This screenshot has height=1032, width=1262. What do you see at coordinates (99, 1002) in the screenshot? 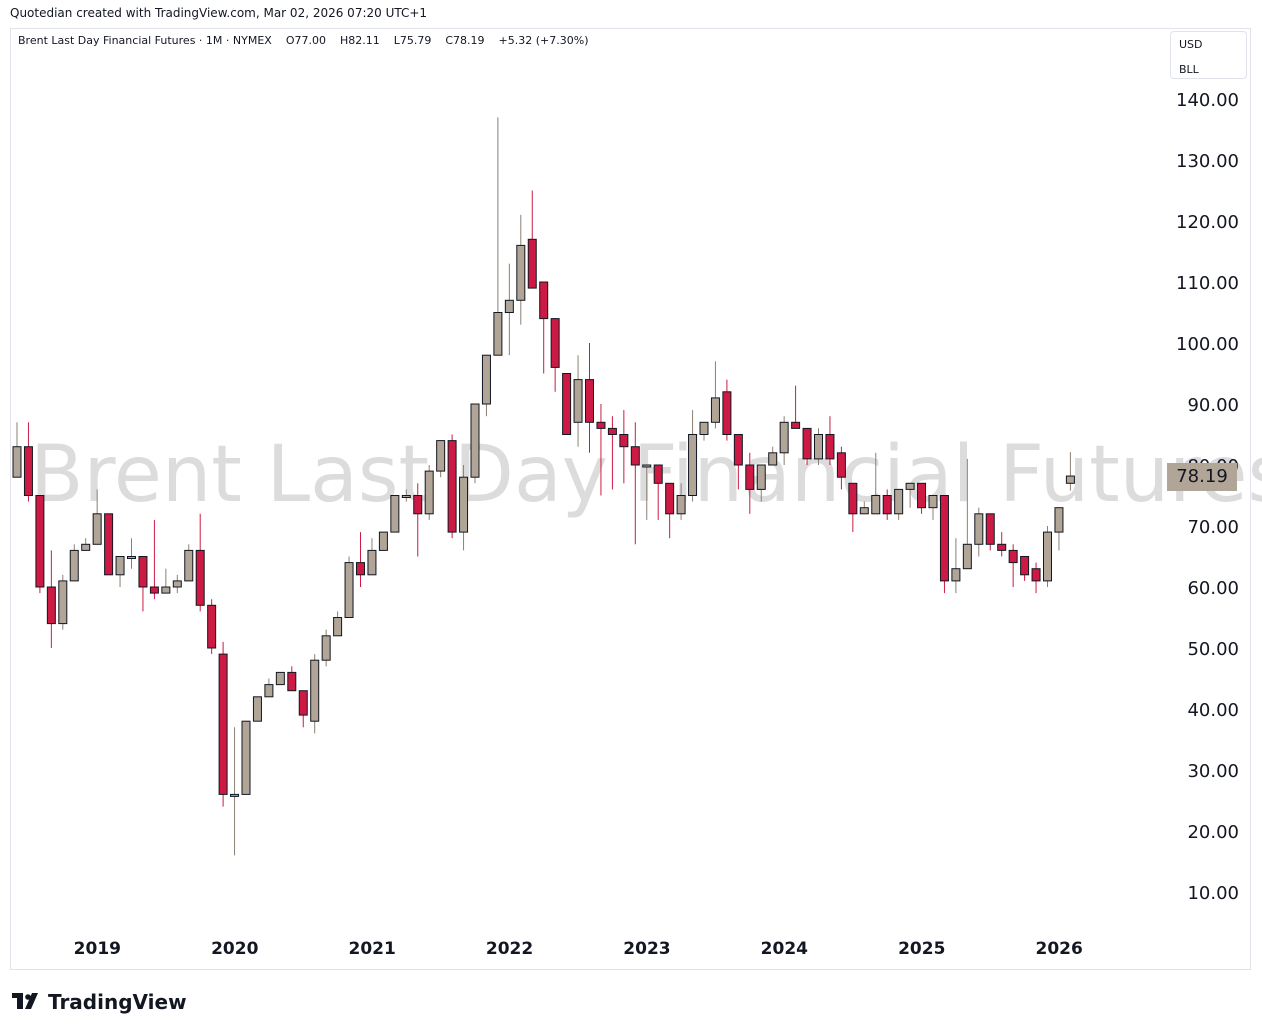
I see `tradingview-brand: TradingView` at bounding box center [99, 1002].